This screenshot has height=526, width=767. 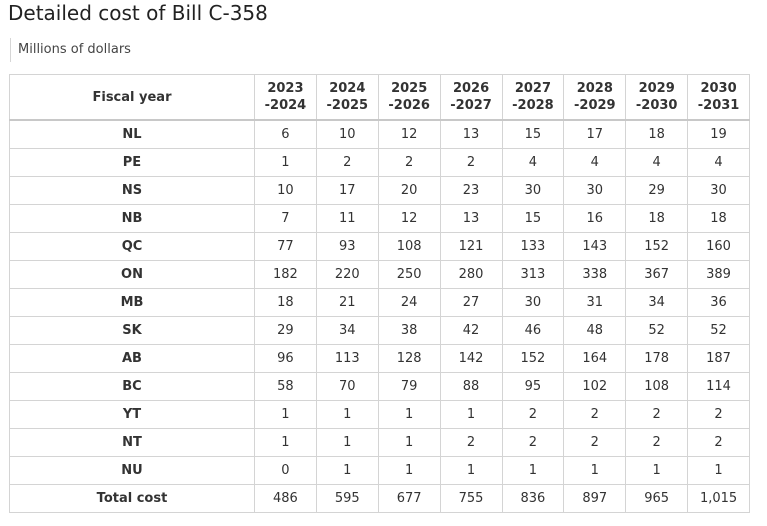 I want to click on page-title: Detailed cost of Bill C-358, so click(x=138, y=13).